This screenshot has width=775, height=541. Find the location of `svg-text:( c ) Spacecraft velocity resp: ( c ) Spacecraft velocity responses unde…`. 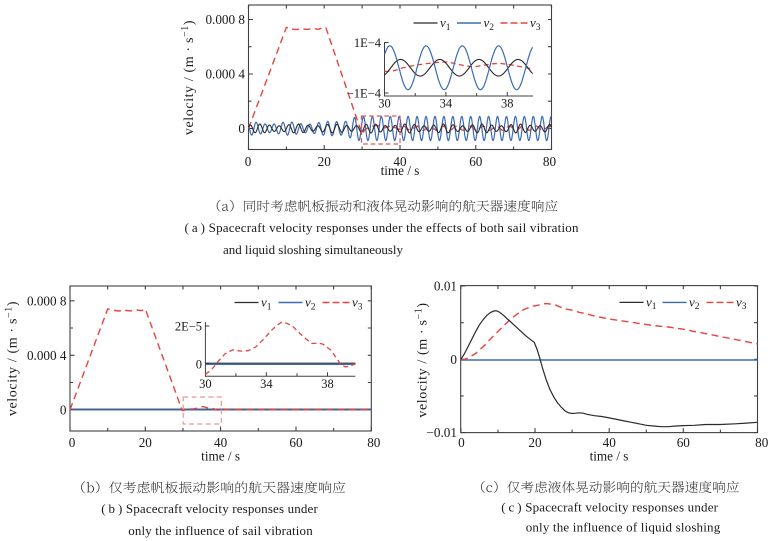

svg-text:( c ) Spacecraft velocity resp: ( c ) Spacecraft velocity responses unde… is located at coordinates (609, 506).